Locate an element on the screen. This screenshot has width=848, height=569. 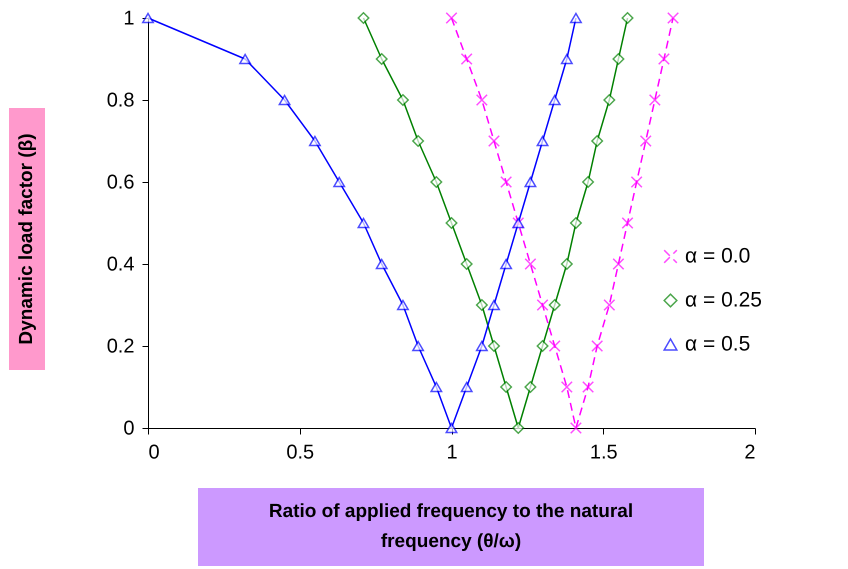
x-tick-label: 1 is located at coordinates (452, 453).